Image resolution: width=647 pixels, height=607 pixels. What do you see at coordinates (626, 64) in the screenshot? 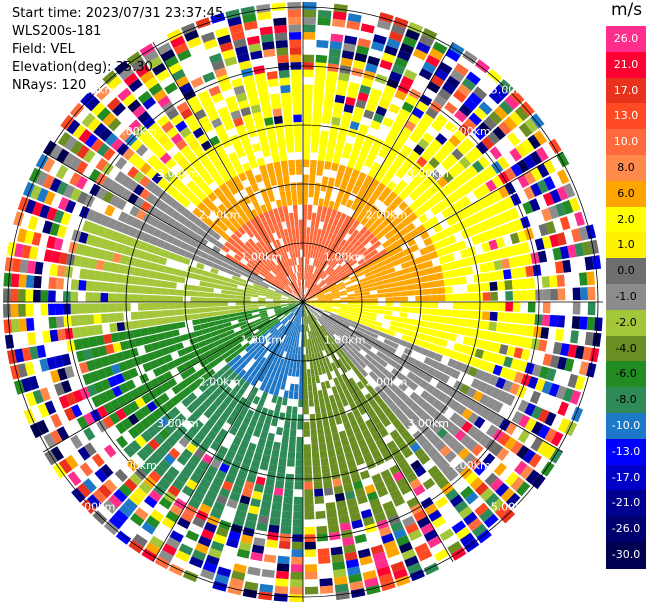
I see `colorbar-label: 21.0` at bounding box center [626, 64].